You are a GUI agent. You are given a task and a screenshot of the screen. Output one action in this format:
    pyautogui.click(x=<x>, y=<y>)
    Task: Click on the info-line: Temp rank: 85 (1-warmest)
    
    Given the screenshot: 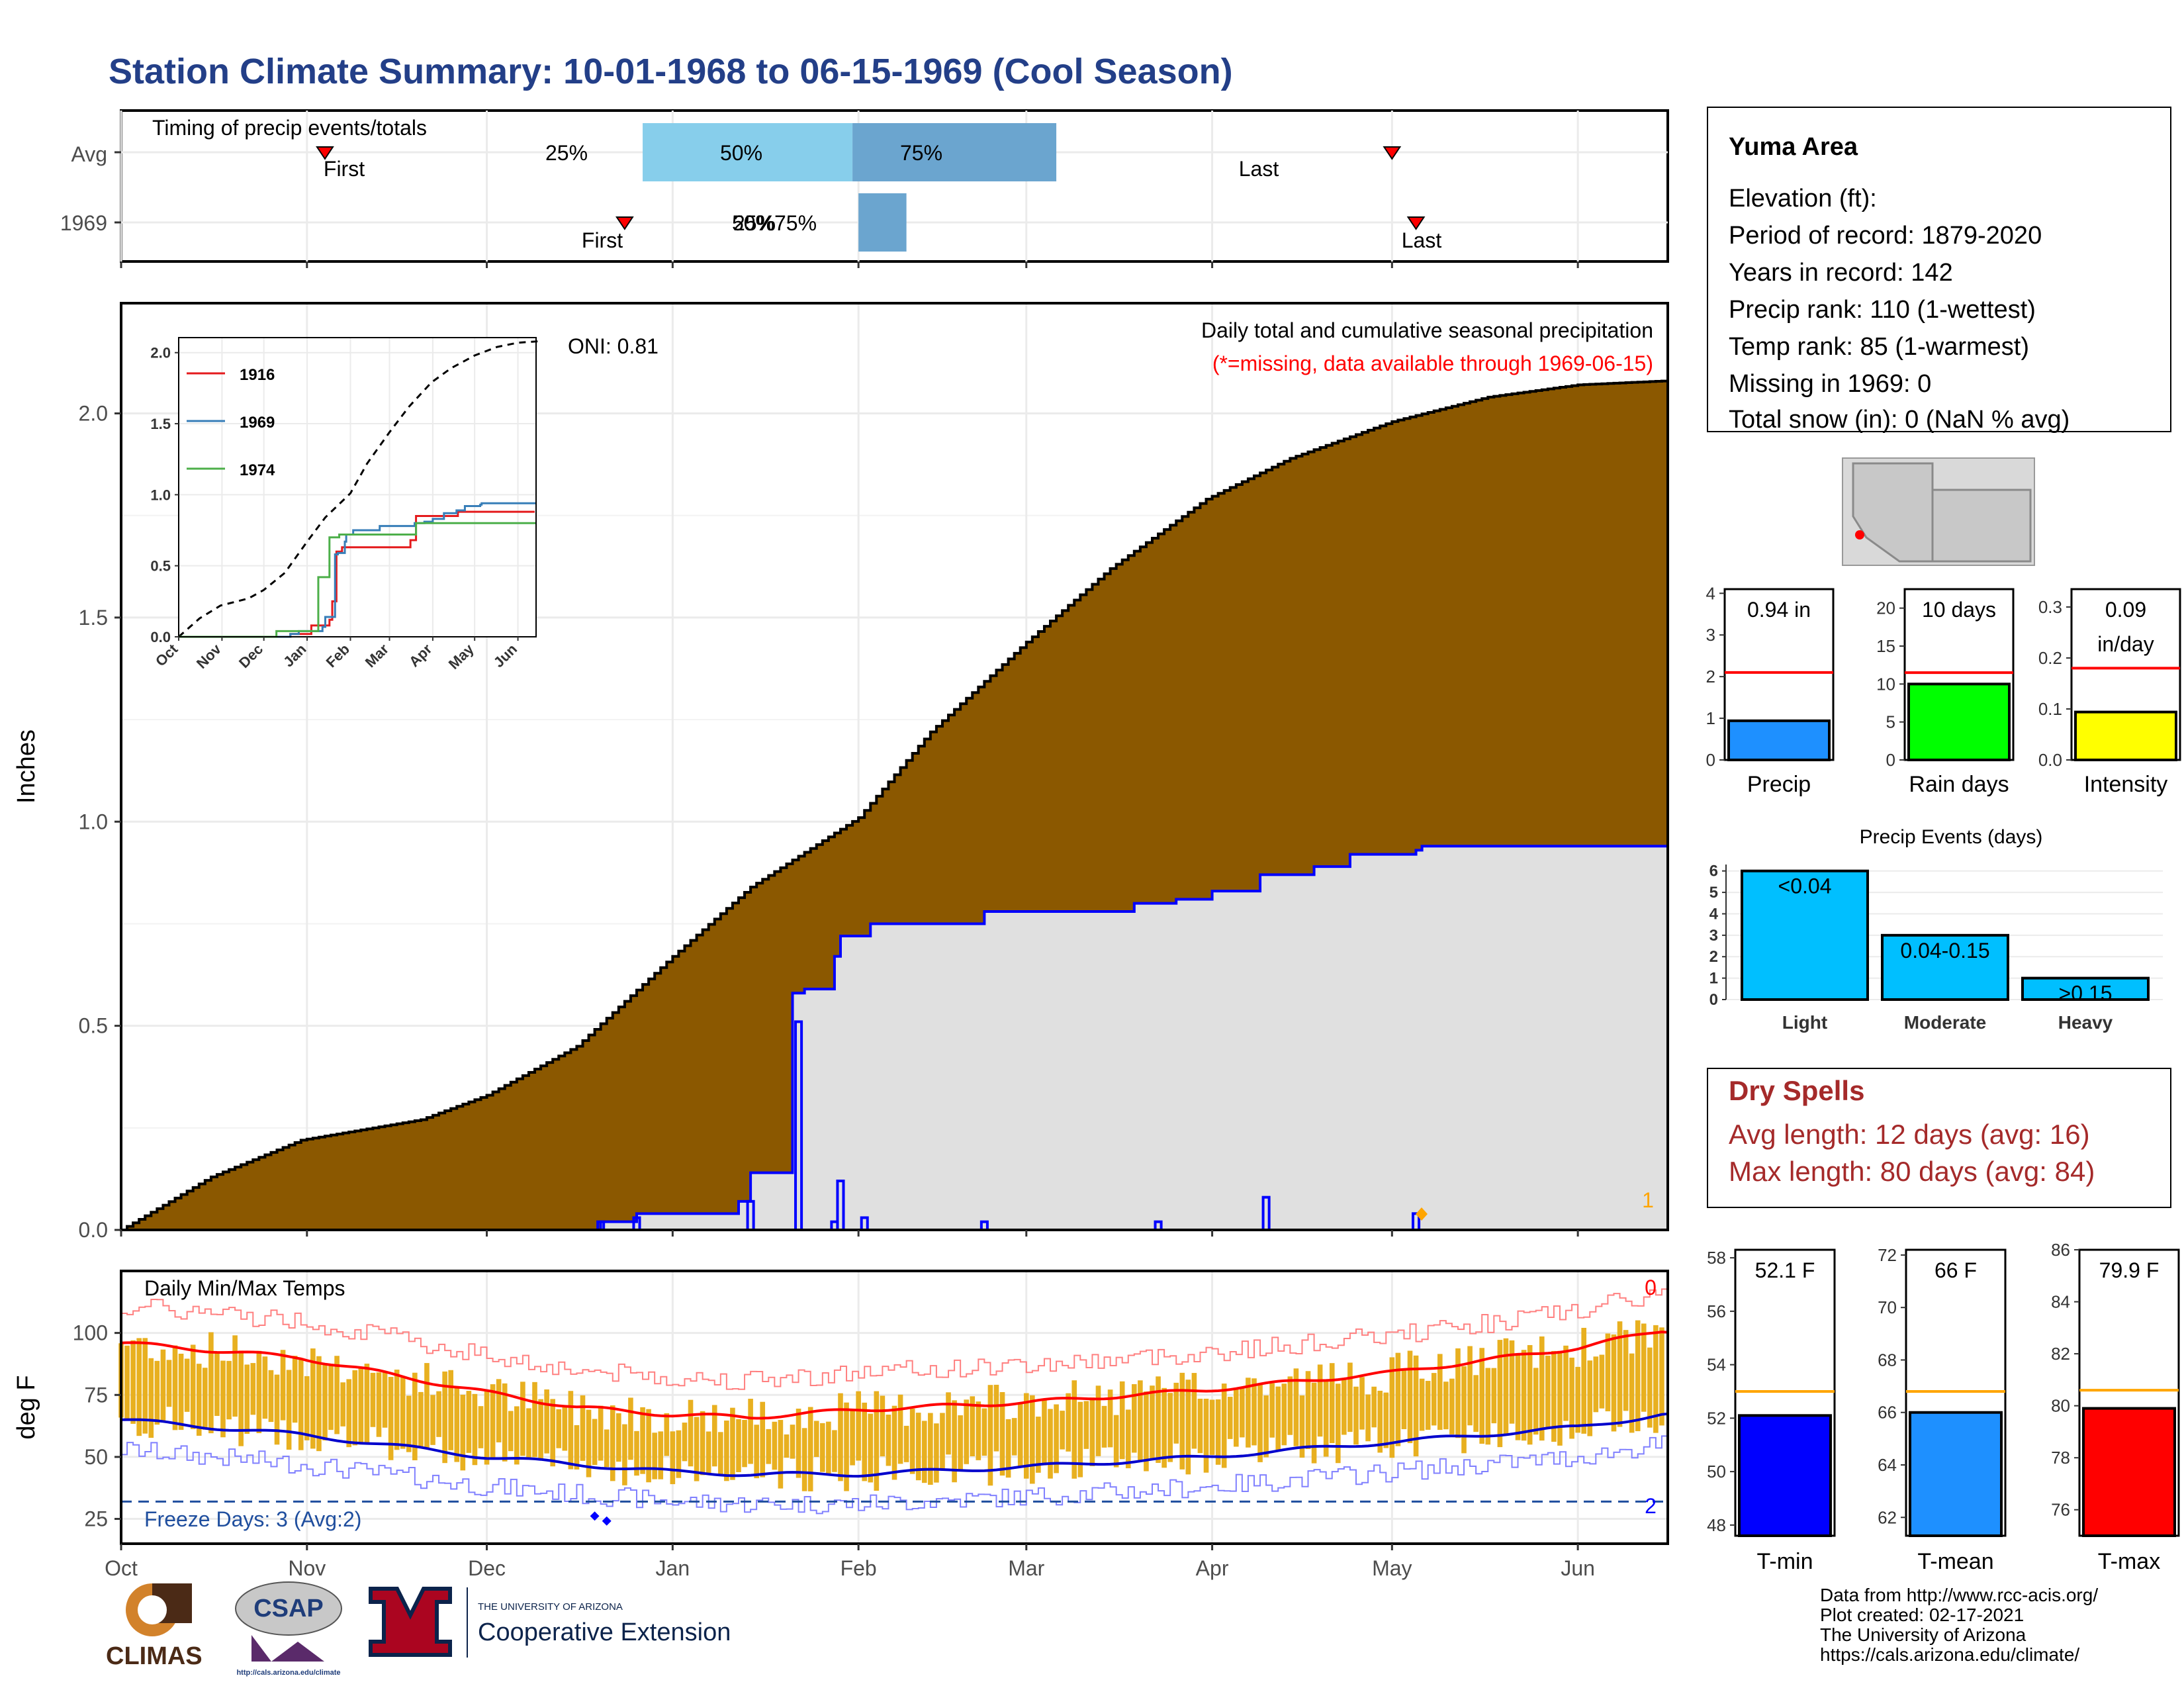 What is the action you would take?
    pyautogui.click(x=1879, y=347)
    